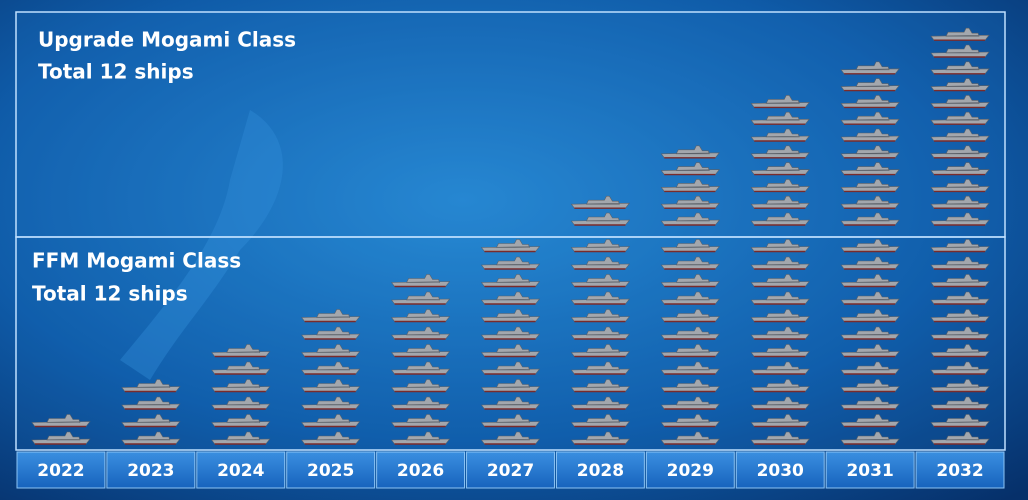 The image size is (1028, 500). I want to click on x-tick-label: 2031, so click(869, 471).